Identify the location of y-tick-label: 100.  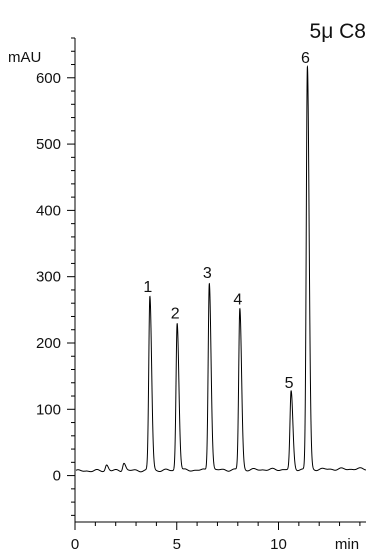
(48, 409).